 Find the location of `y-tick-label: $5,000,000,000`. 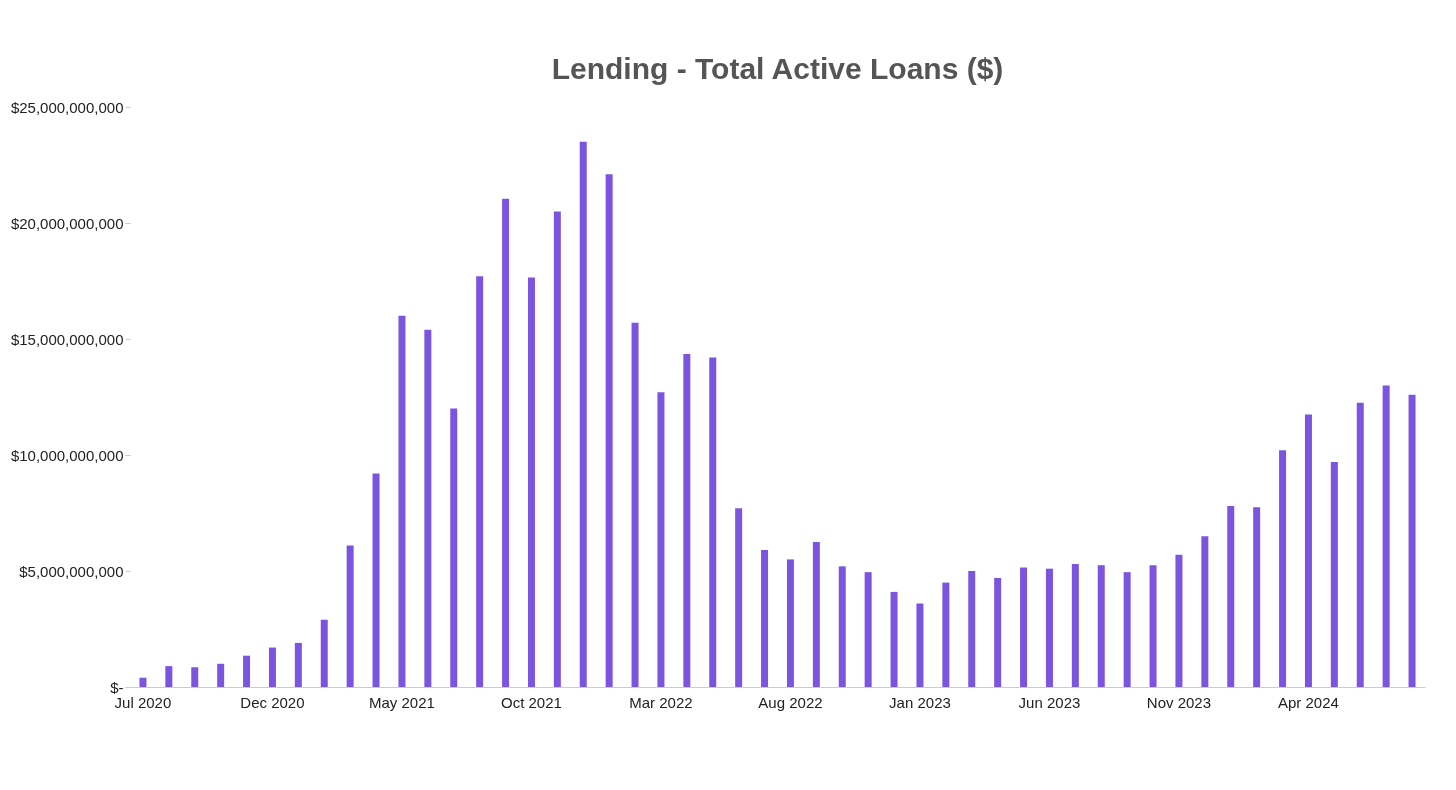

y-tick-label: $5,000,000,000 is located at coordinates (71, 571).